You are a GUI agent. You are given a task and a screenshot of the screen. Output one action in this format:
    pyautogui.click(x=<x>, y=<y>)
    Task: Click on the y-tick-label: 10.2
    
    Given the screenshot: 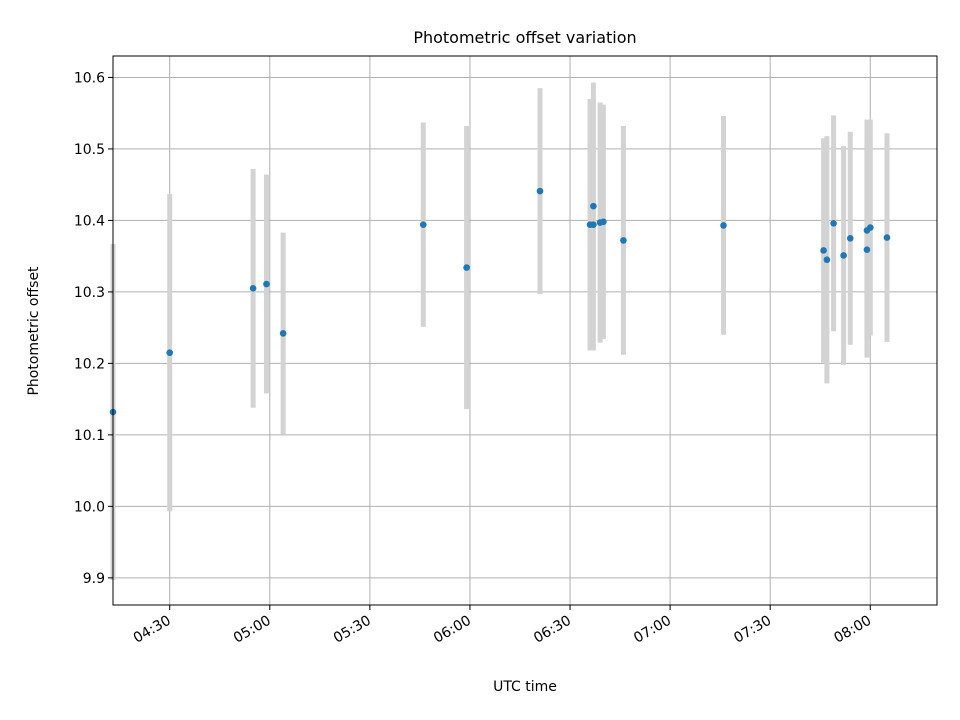 What is the action you would take?
    pyautogui.click(x=89, y=364)
    